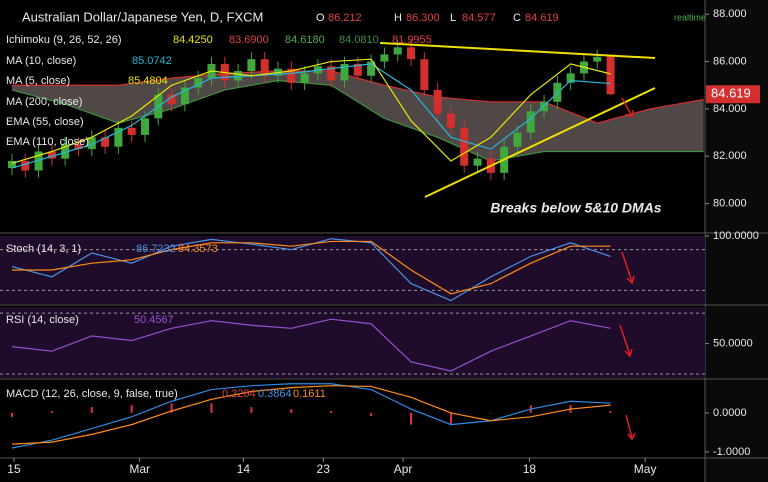 The width and height of the screenshot is (768, 482). I want to click on legend-readout: 83.6900, so click(249, 40).